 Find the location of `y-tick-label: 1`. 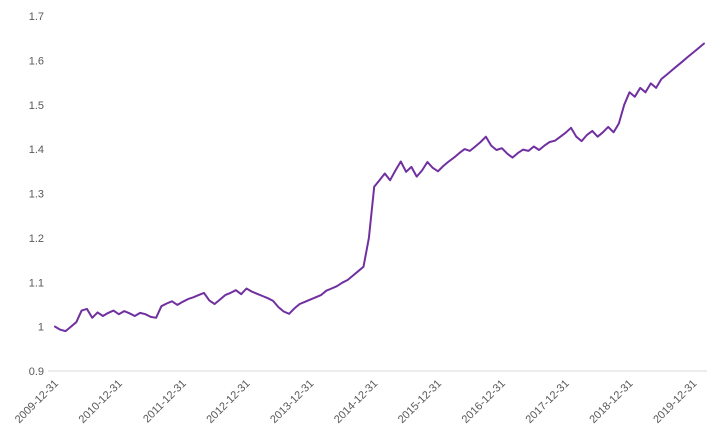

y-tick-label: 1 is located at coordinates (41, 328).